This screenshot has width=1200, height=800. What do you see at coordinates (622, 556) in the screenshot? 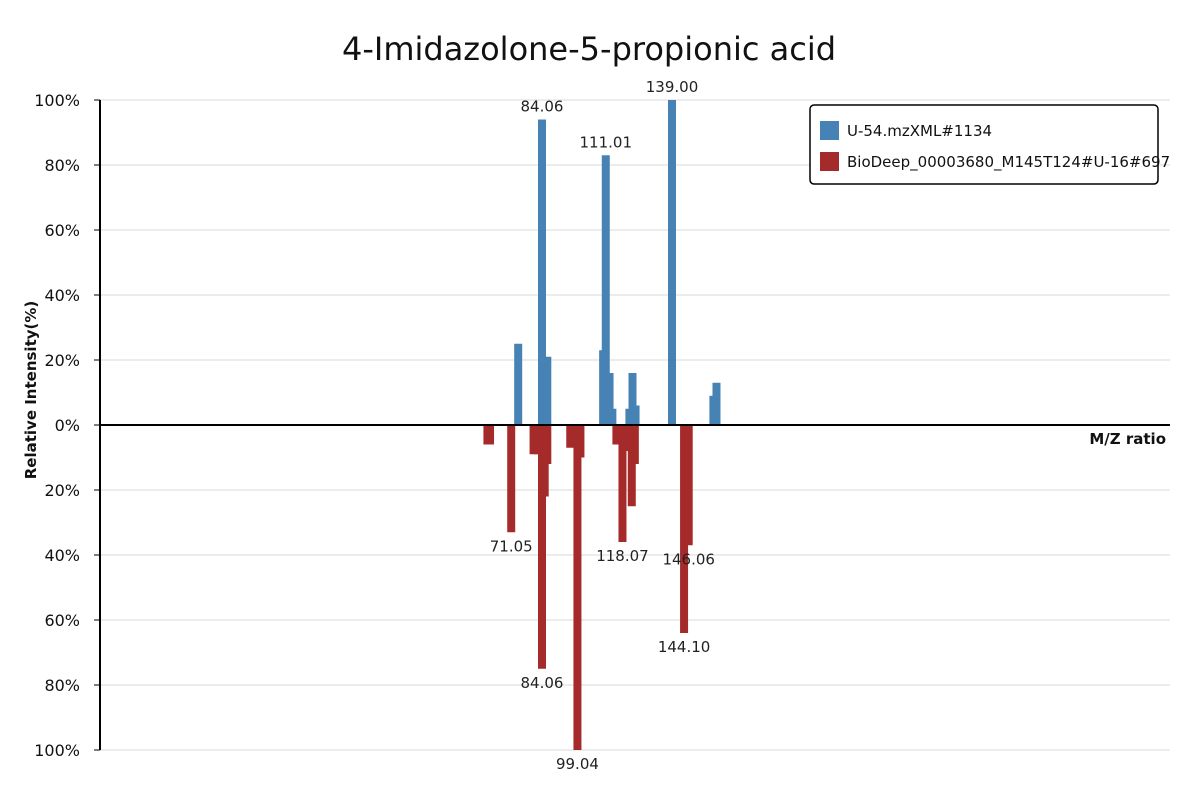
I see `peak-label: 118.07` at bounding box center [622, 556].